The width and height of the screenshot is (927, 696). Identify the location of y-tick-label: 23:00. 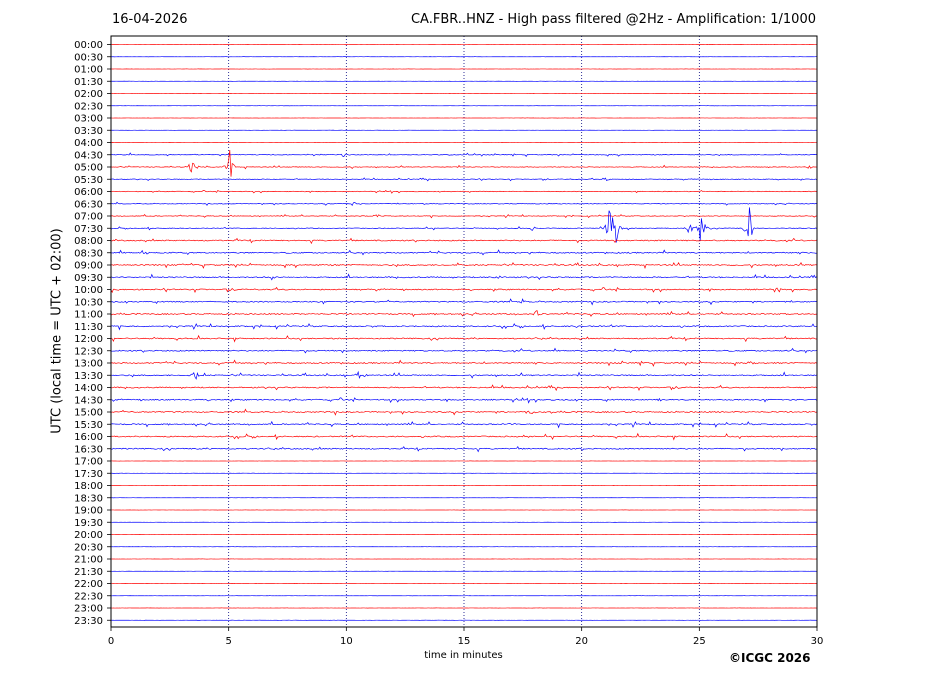
(88, 609).